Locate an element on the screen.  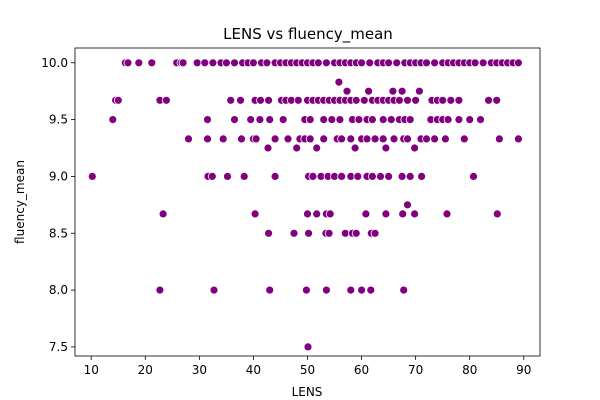
x-axis: 10 20 30 40 50 60 70 80 90 is located at coordinates (307, 366).